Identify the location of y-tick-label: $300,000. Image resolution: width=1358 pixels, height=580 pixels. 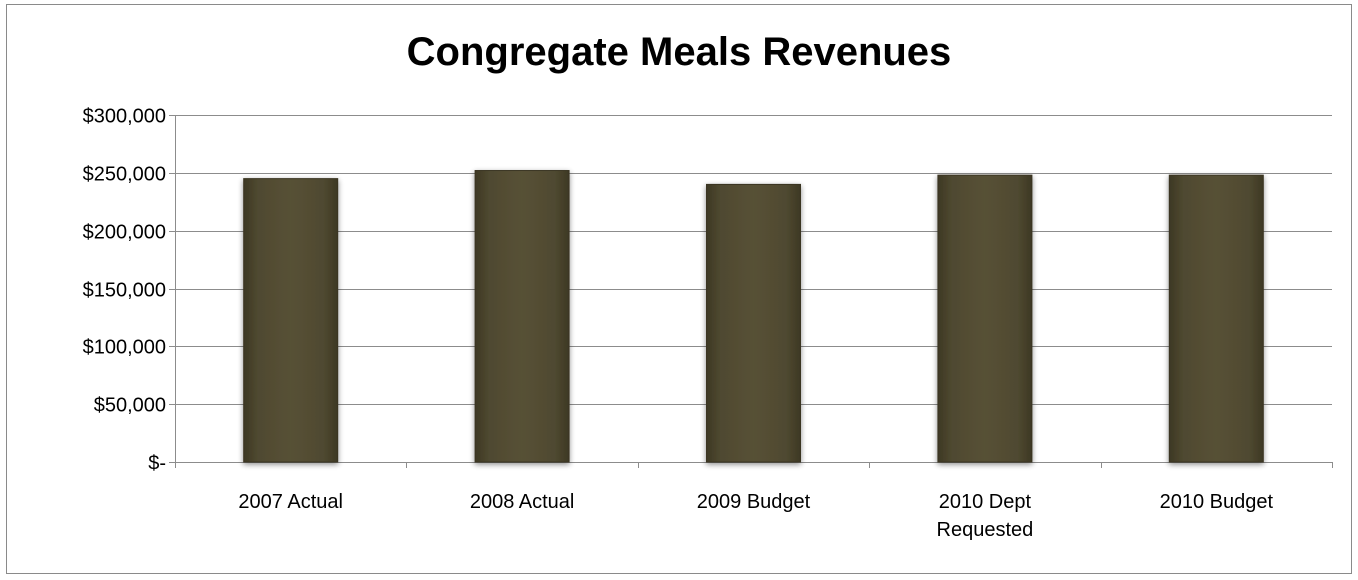
(124, 117).